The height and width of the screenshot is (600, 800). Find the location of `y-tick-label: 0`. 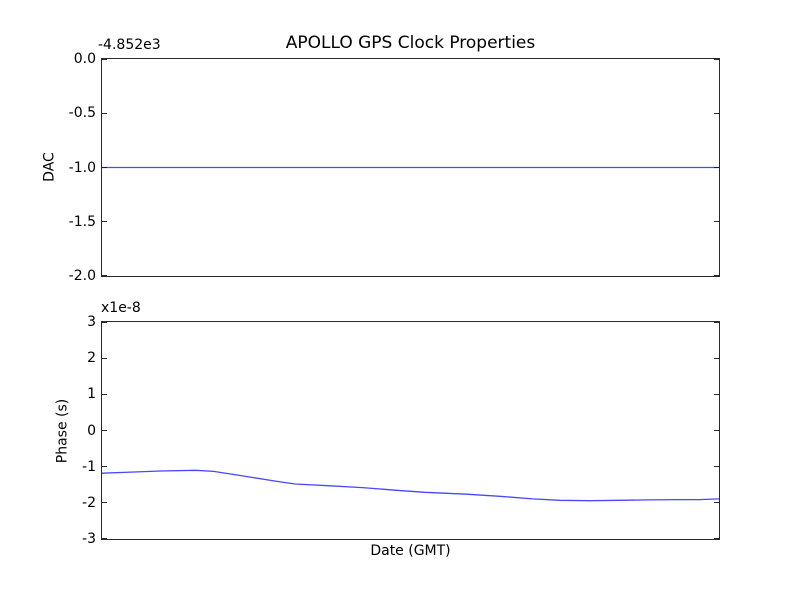

y-tick-label: 0 is located at coordinates (91, 430).